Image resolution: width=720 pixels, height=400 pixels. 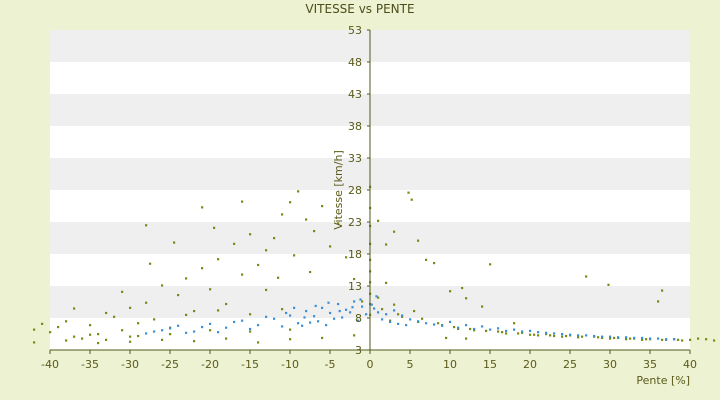 I want to click on y-tick-label: 53, so click(x=355, y=30).